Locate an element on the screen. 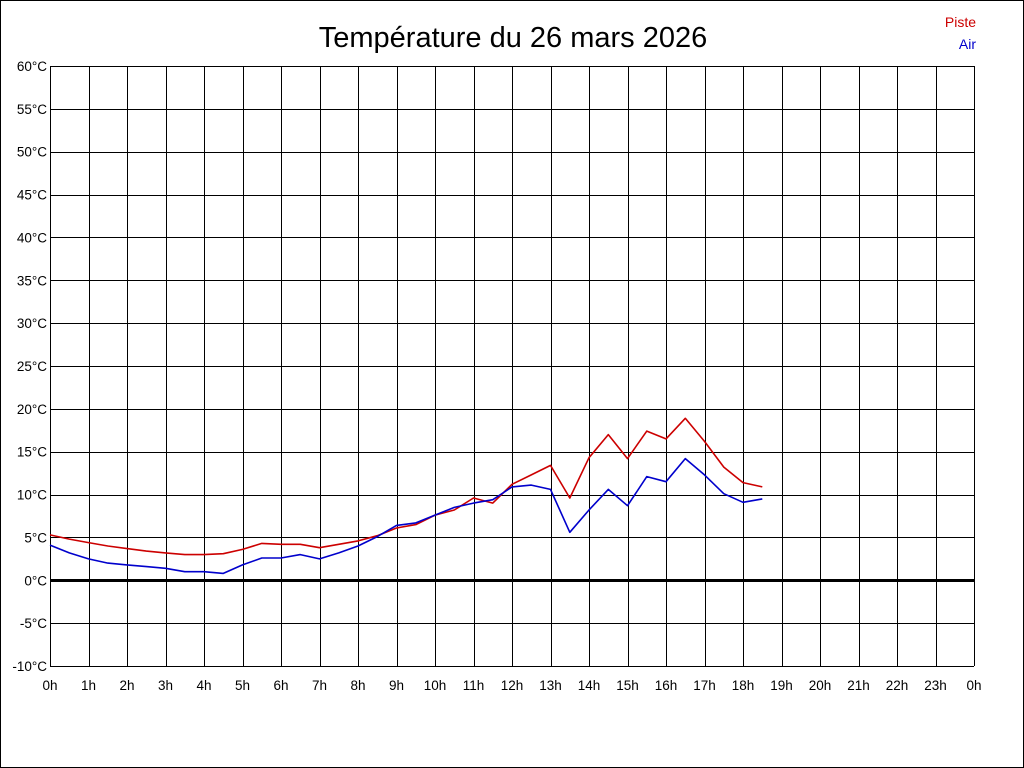 The image size is (1024, 768). chart-legend: Piste Air is located at coordinates (960, 33).